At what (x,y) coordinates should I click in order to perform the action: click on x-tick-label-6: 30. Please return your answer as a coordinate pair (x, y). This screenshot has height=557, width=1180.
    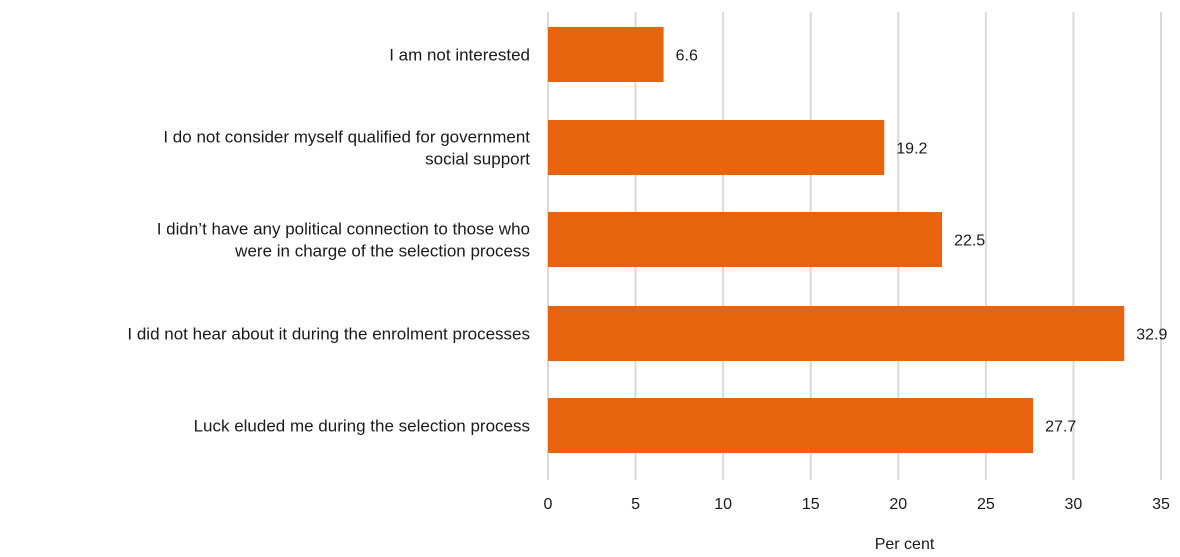
    Looking at the image, I should click on (1074, 504).